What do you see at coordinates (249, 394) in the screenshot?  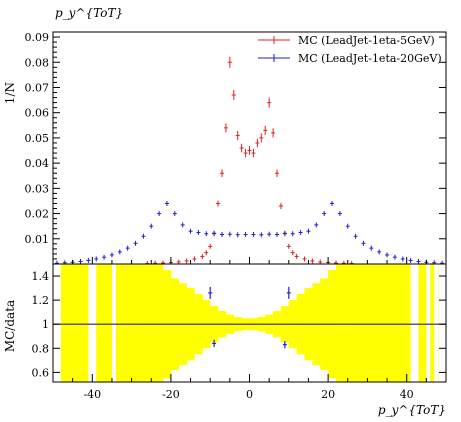 I see `x-tick-label-2: 0` at bounding box center [249, 394].